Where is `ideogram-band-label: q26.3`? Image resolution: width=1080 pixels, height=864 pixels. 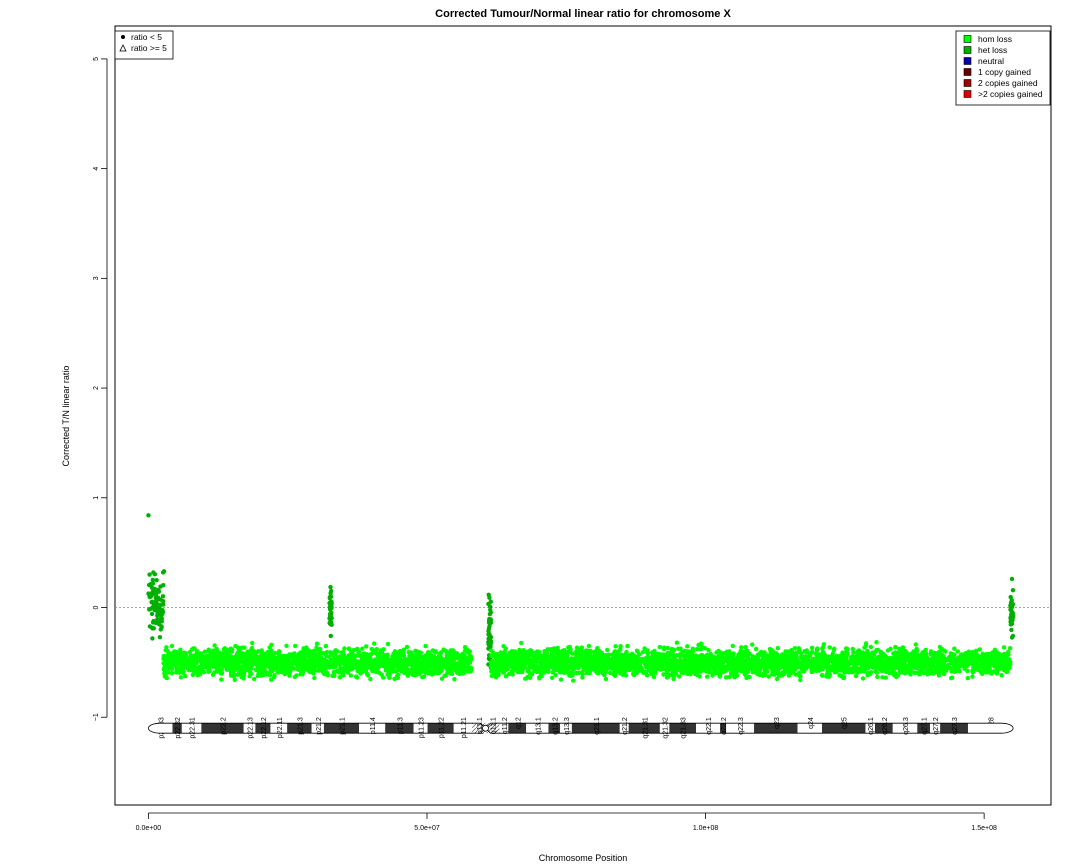 ideogram-band-label: q26.3 is located at coordinates (906, 726).